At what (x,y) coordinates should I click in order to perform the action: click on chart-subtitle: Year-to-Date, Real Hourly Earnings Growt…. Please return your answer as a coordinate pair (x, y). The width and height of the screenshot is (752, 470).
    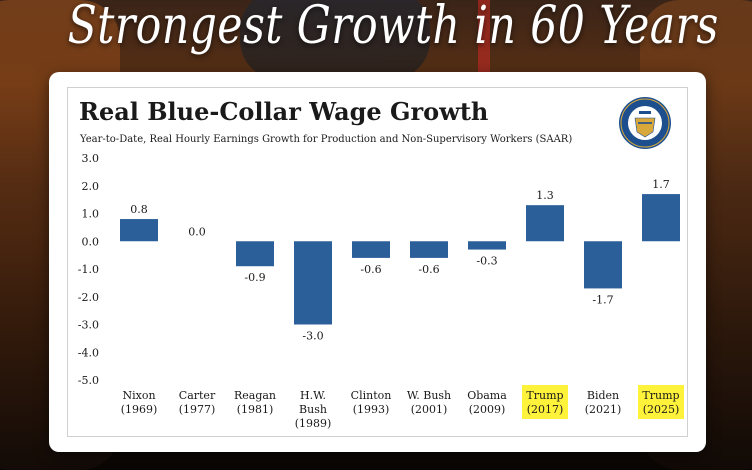
    Looking at the image, I should click on (326, 139).